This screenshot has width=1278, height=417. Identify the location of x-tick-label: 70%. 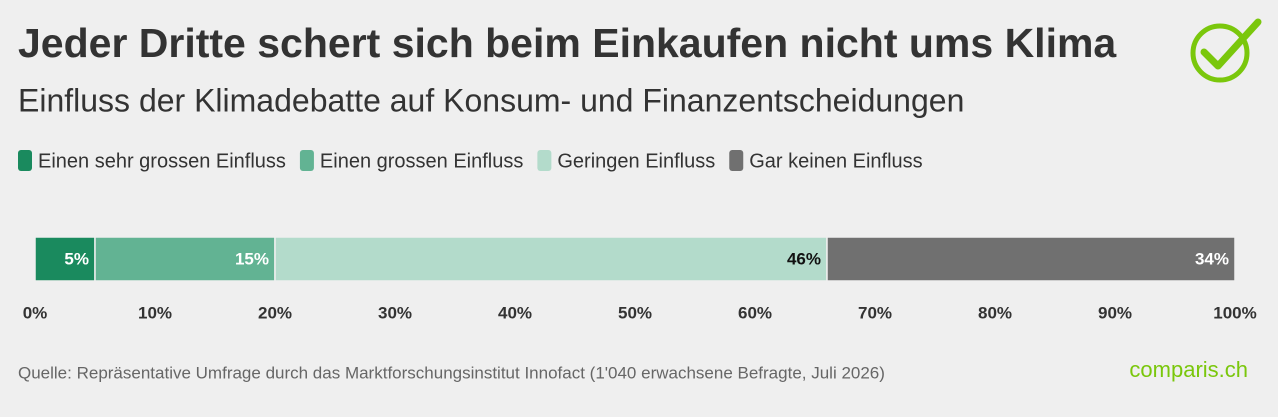
(875, 312).